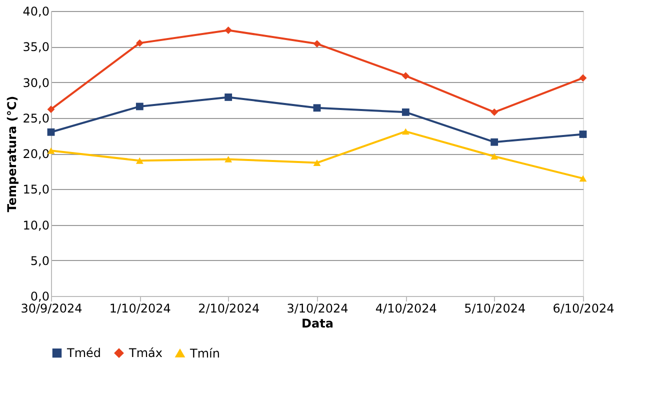 The height and width of the screenshot is (397, 663). I want to click on y-tick-label: 5,0, so click(40, 261).